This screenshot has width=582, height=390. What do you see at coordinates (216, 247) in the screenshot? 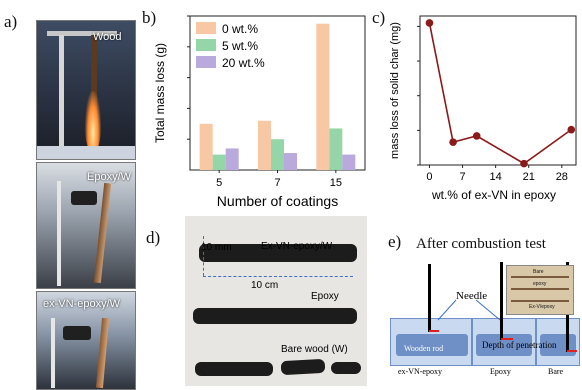
I see `dim-height-label: 10 mm` at bounding box center [216, 247].